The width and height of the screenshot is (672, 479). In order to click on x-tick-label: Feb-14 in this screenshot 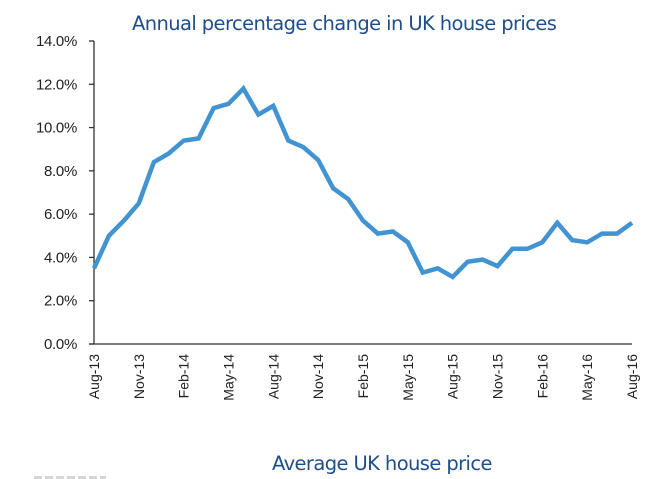, I will do `click(184, 376)`.